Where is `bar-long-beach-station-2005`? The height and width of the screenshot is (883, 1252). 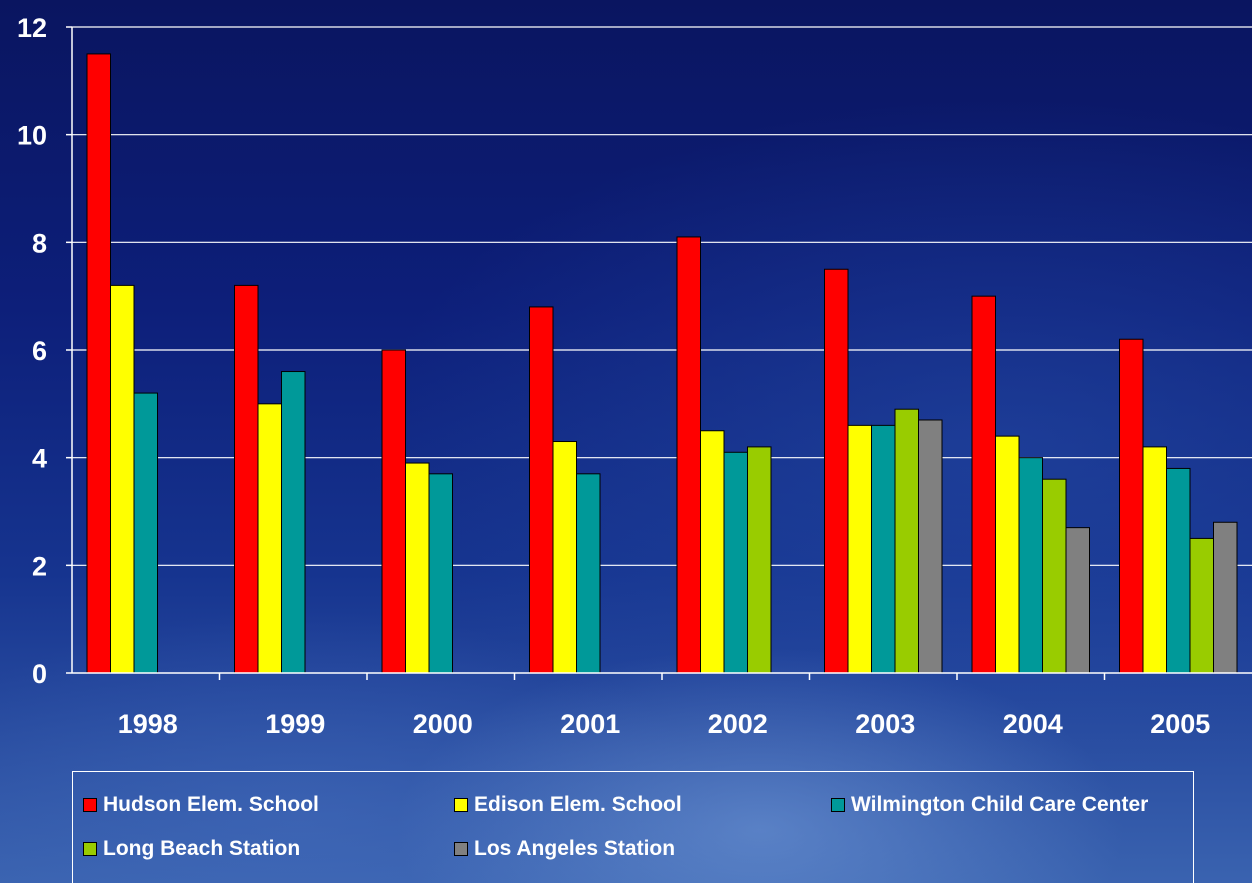
bar-long-beach-station-2005 is located at coordinates (1201, 605).